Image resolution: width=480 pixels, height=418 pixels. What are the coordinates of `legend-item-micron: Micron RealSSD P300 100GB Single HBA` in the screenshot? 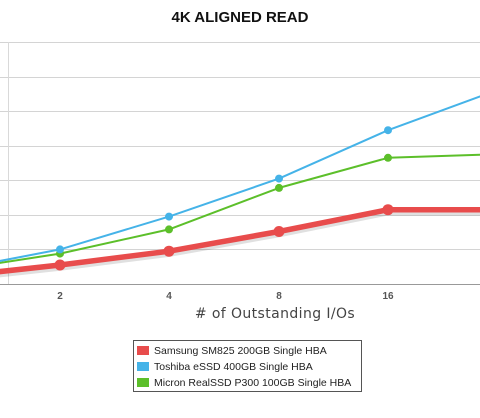 It's located at (249, 383).